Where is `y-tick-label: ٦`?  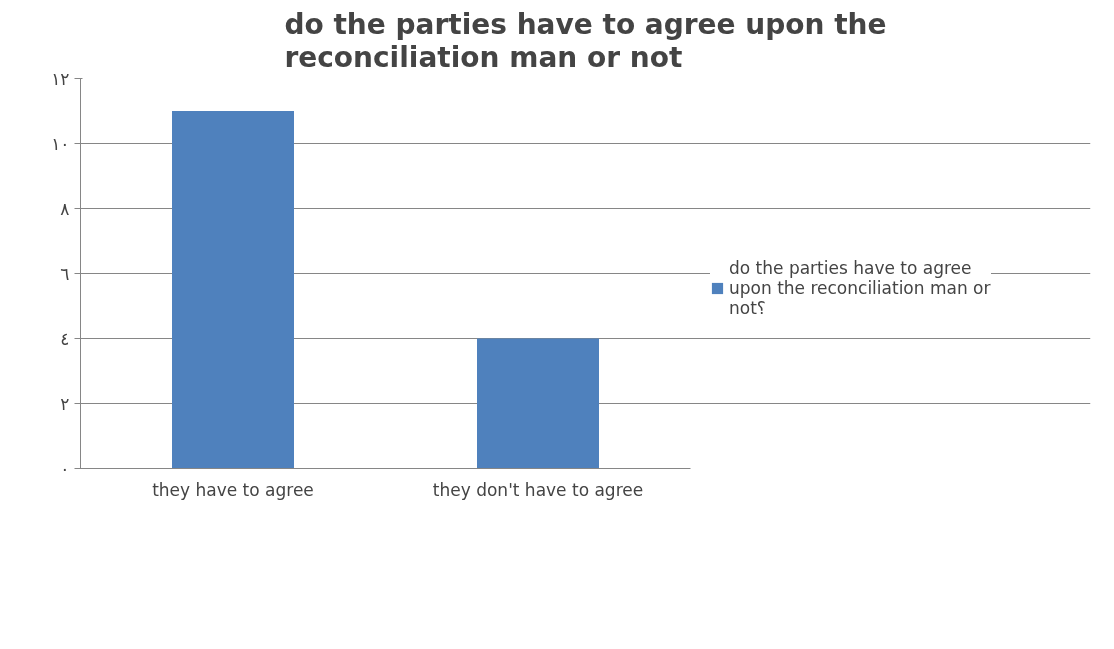
y-tick-label: ٦ is located at coordinates (65, 273).